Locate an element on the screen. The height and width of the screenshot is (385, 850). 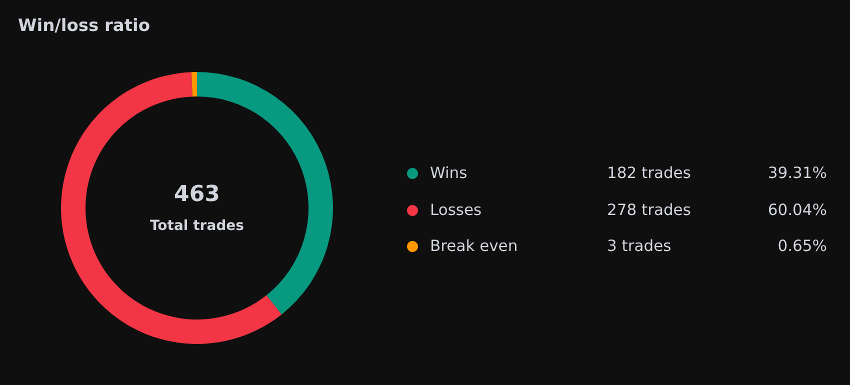
text: 463 is located at coordinates (197, 194).